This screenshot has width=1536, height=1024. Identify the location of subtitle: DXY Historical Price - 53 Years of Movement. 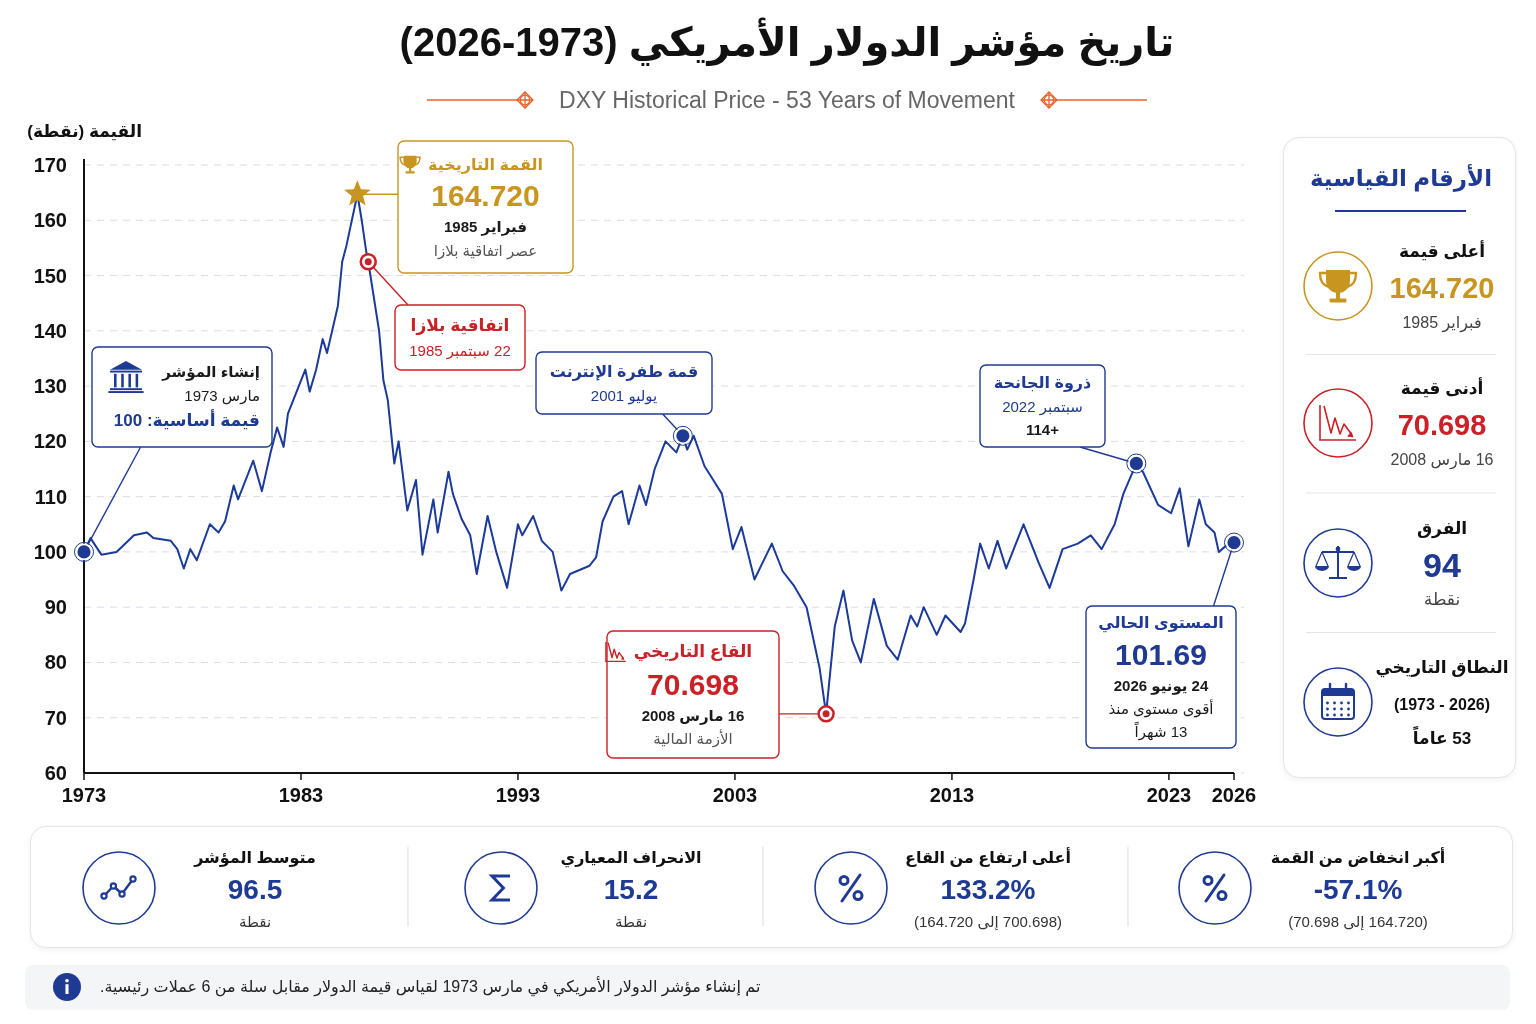
(787, 100).